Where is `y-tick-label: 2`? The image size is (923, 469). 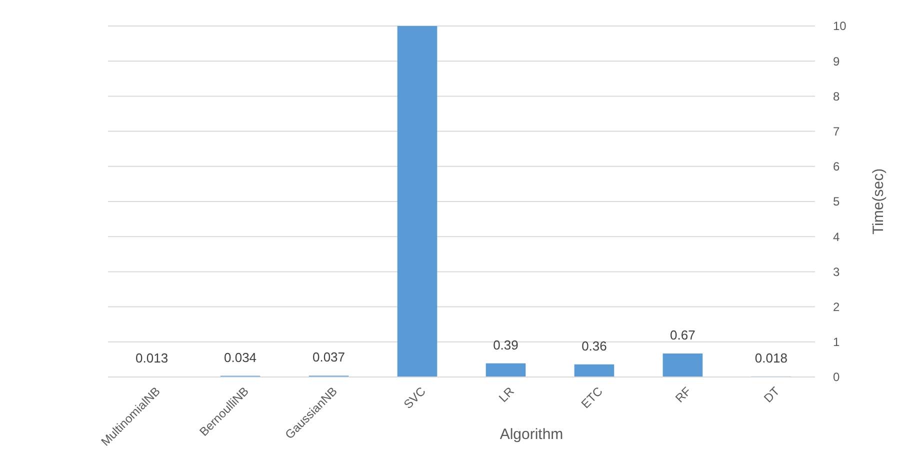 y-tick-label: 2 is located at coordinates (836, 307).